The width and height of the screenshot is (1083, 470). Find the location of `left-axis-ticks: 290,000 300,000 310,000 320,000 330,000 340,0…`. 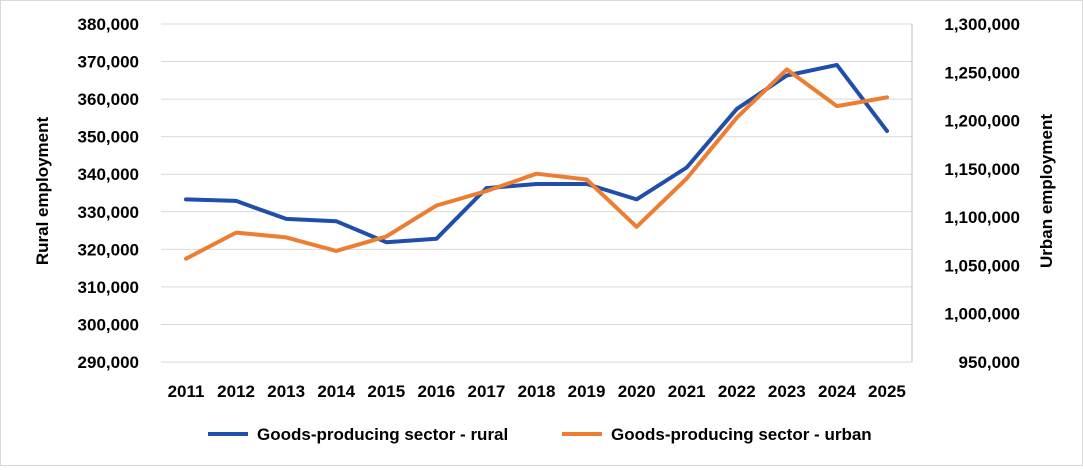

left-axis-ticks: 290,000 300,000 310,000 320,000 330,000 340,0… is located at coordinates (108, 193).